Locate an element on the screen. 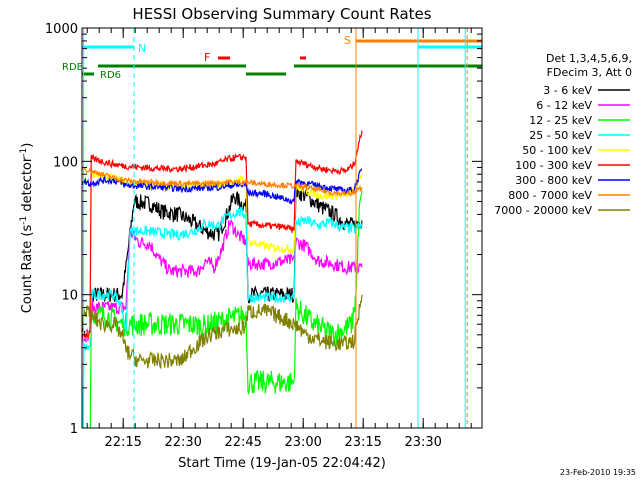 Image resolution: width=640 pixels, height=480 pixels. flag-label-f: F is located at coordinates (207, 57).